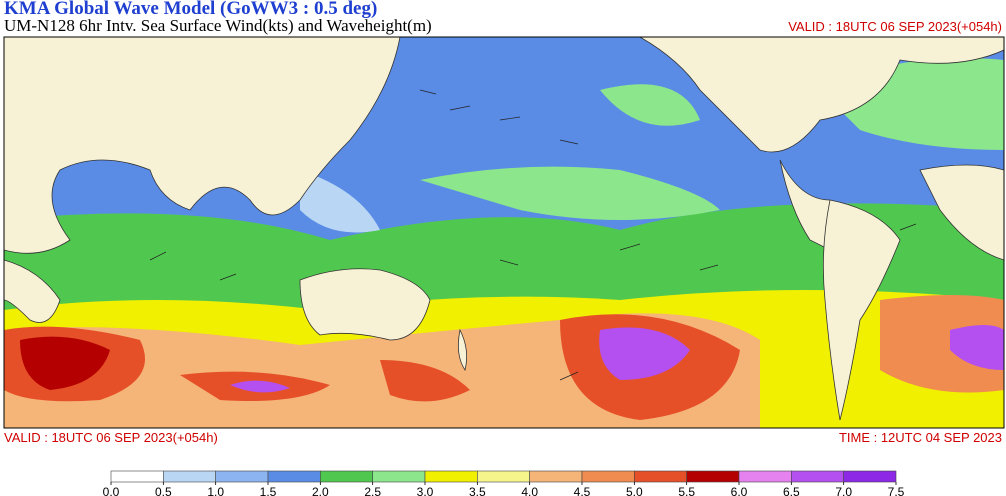 The image size is (1006, 496). What do you see at coordinates (634, 490) in the screenshot?
I see `colorbar-tick-label: 5.0` at bounding box center [634, 490].